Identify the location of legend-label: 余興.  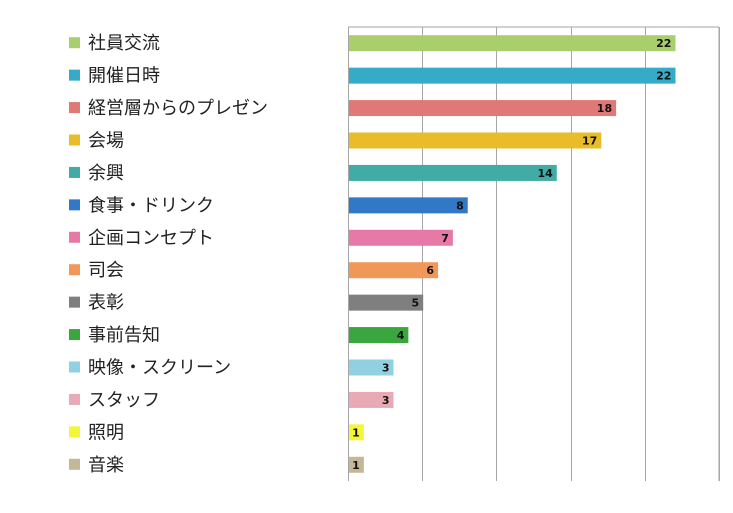
(106, 173).